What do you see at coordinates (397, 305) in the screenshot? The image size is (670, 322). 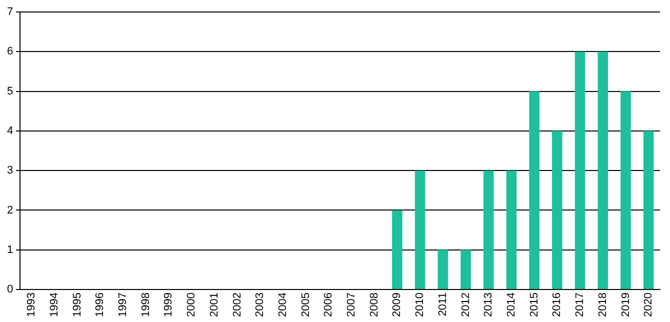 I see `x-tick-label: 2009` at bounding box center [397, 305].